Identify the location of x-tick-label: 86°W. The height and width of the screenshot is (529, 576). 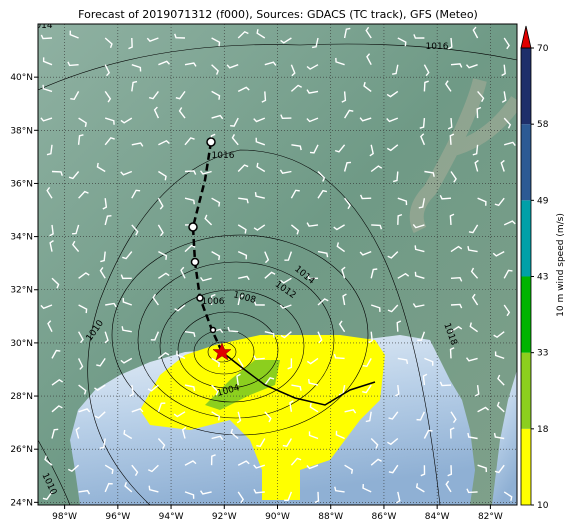
(384, 517).